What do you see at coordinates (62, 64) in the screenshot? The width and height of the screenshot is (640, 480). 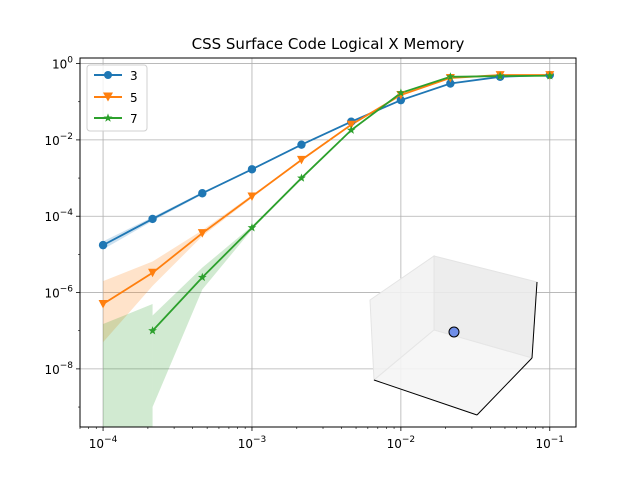 I see `y-tick-label-0: 10⁰` at bounding box center [62, 64].